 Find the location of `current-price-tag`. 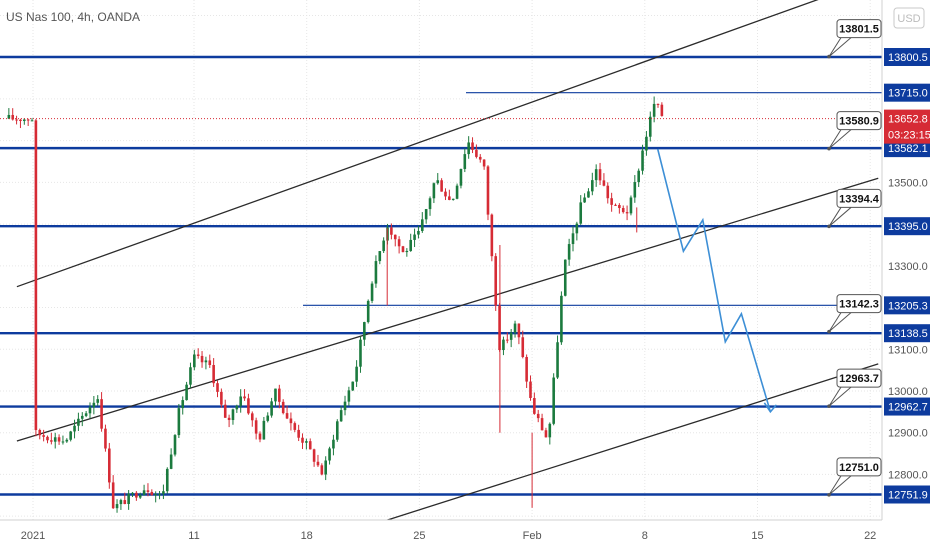

current-price-tag is located at coordinates (907, 126).